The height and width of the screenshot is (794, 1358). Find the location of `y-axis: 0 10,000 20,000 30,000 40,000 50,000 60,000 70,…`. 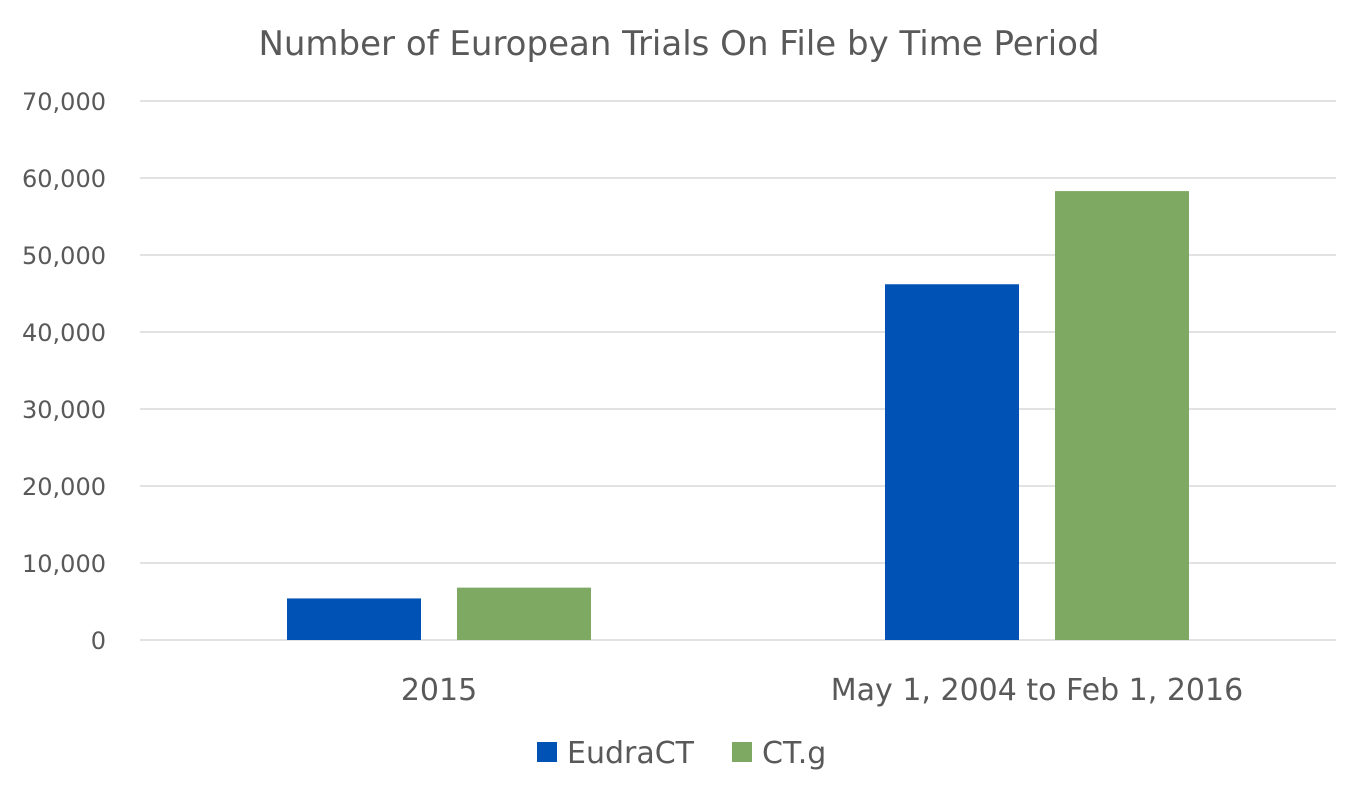

y-axis: 0 10,000 20,000 30,000 40,000 50,000 60,000 70,… is located at coordinates (64, 371).